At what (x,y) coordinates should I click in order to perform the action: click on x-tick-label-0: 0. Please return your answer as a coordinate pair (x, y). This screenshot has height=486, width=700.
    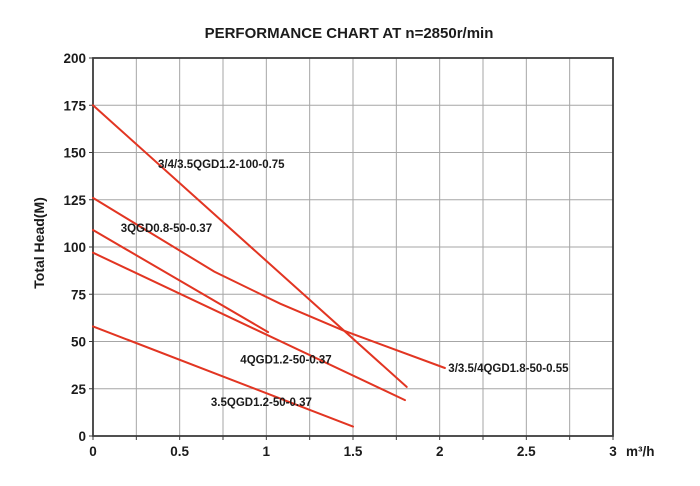
    Looking at the image, I should click on (93, 451).